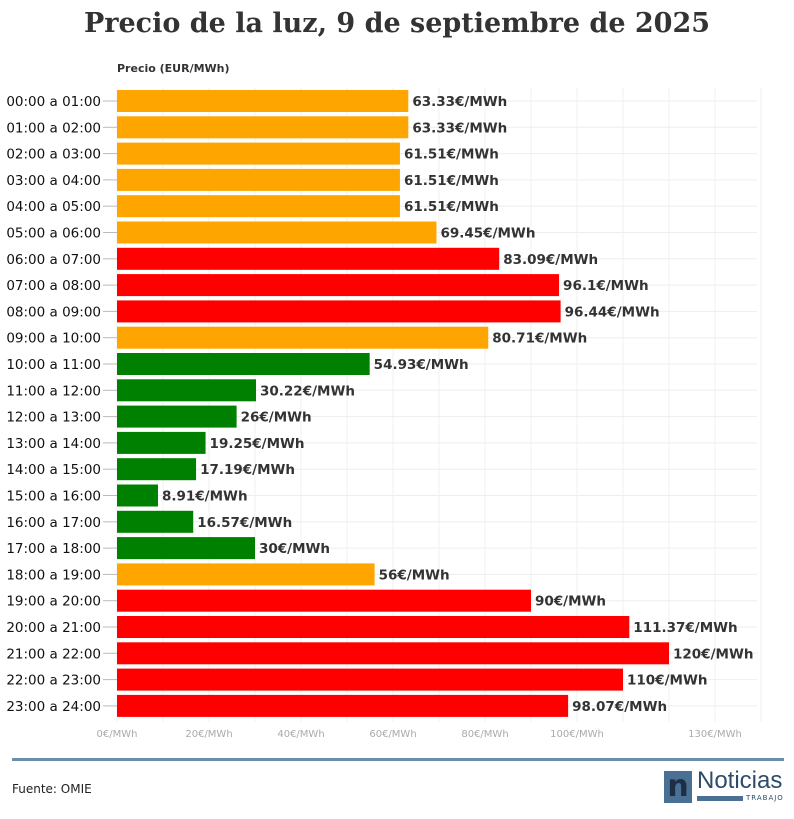 Image resolution: width=794 pixels, height=819 pixels. What do you see at coordinates (685, 628) in the screenshot?
I see `data-label: 111.37€/MWh` at bounding box center [685, 628].